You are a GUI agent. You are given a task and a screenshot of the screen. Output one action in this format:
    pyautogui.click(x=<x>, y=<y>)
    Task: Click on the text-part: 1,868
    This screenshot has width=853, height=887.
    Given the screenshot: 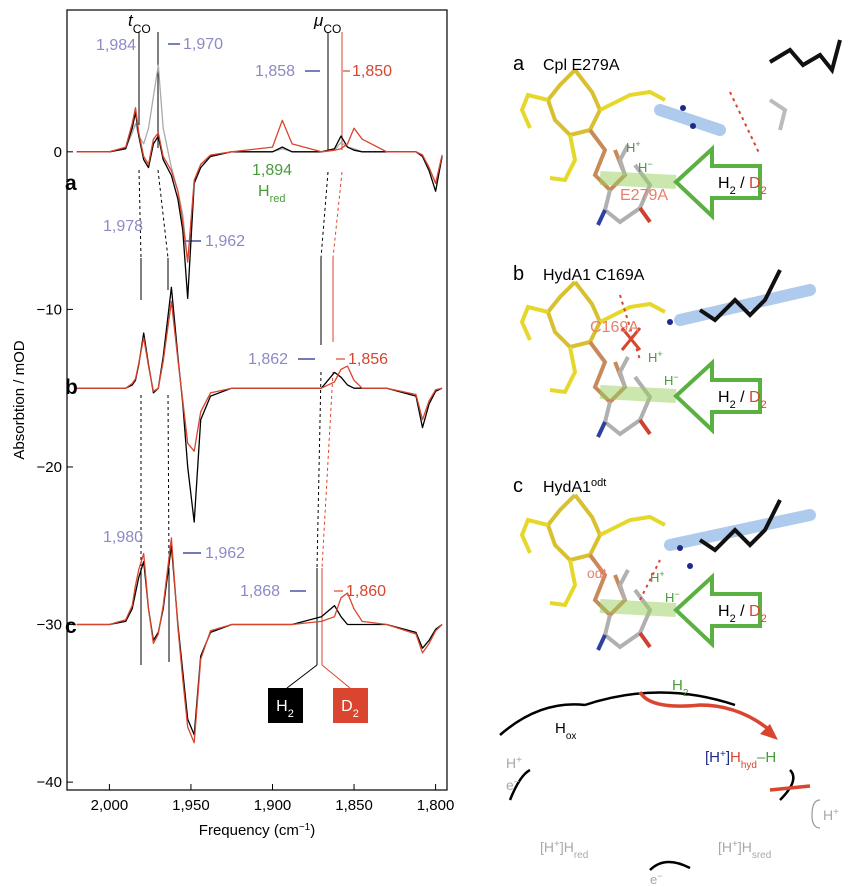 What is the action you would take?
    pyautogui.click(x=260, y=591)
    